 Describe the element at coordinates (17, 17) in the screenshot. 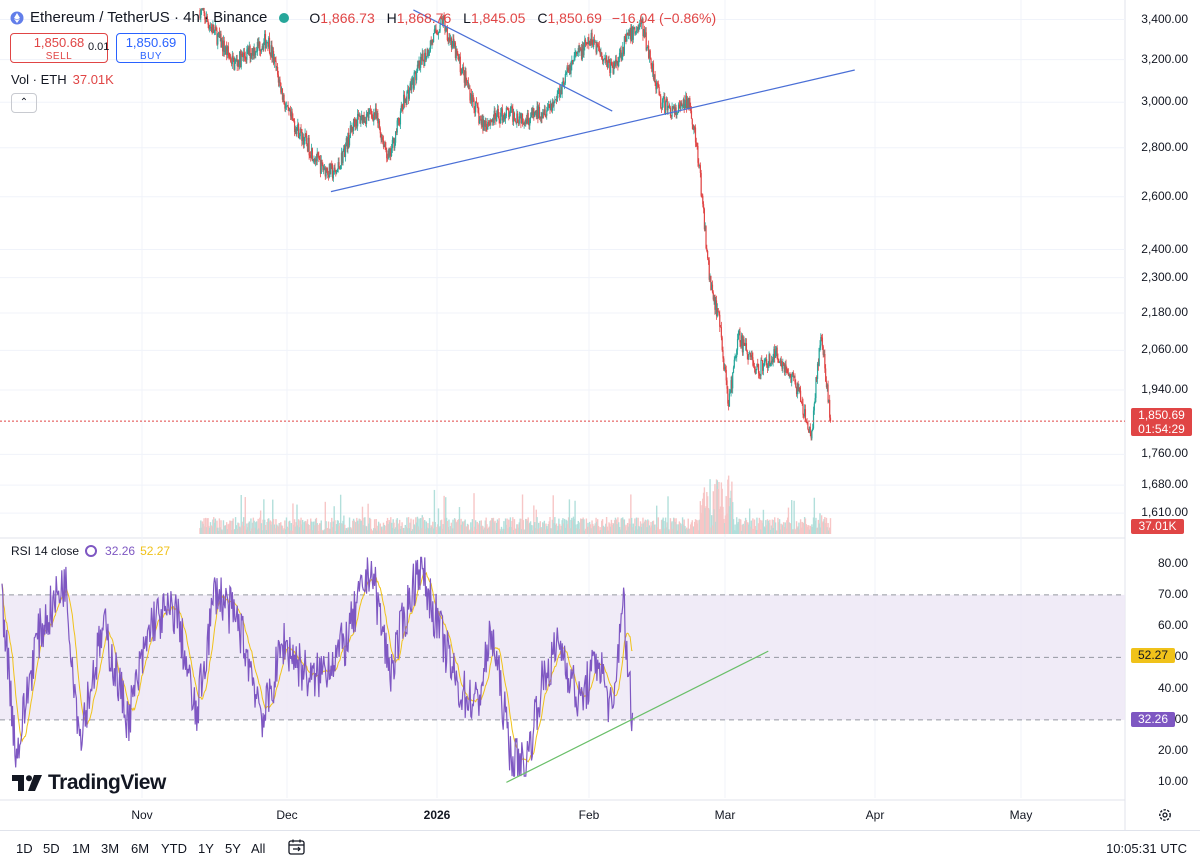

I see `ethereum-icon` at that location.